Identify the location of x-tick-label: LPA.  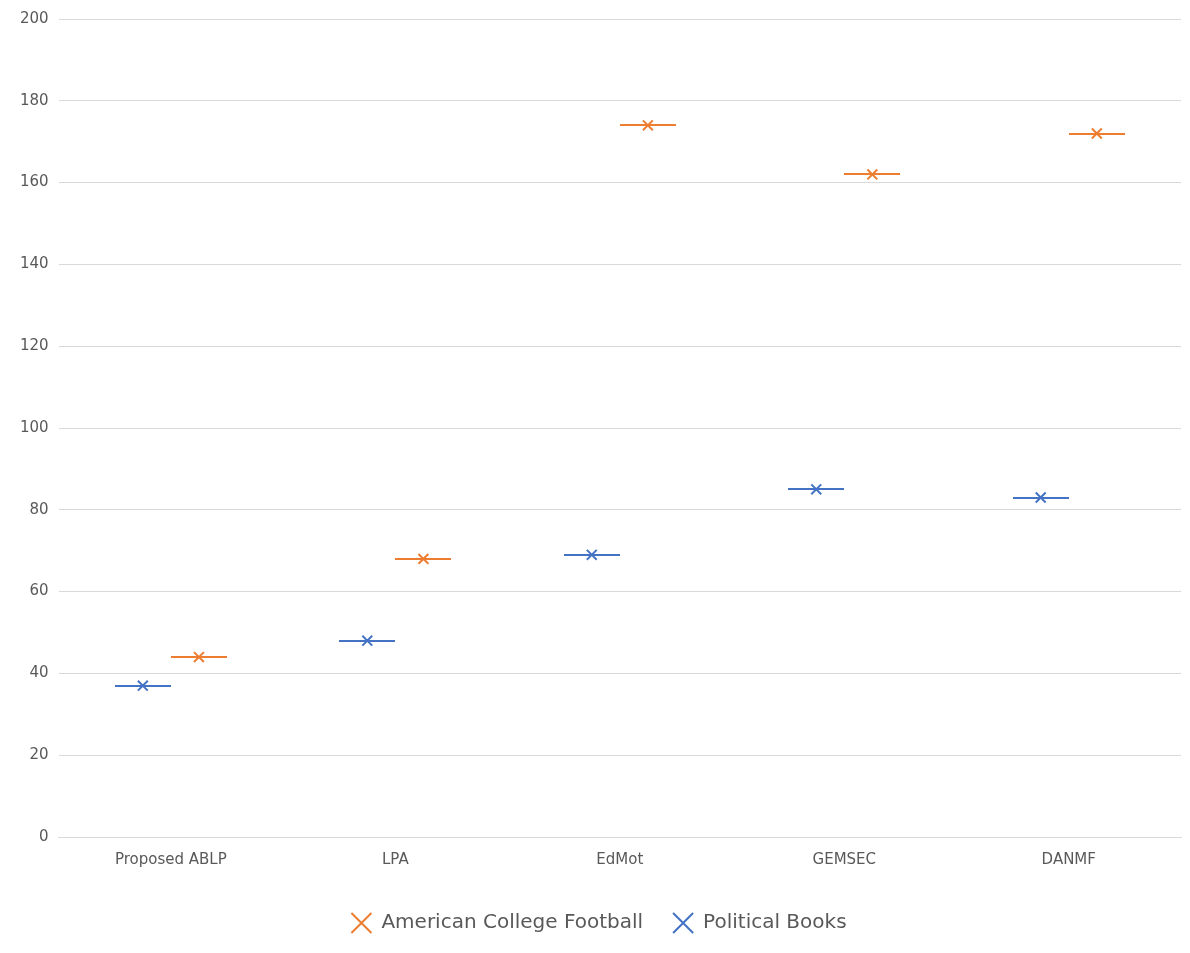
(395, 858).